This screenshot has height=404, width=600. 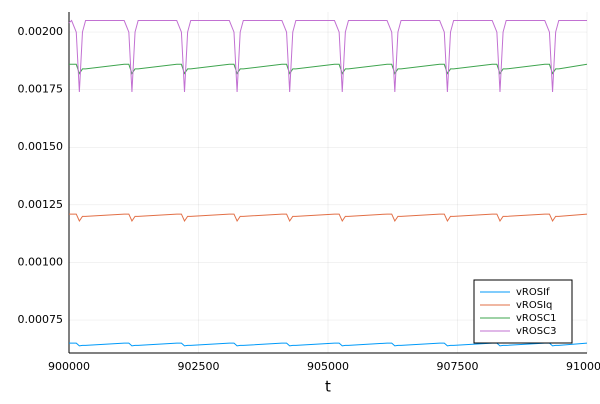 I want to click on legend-label: vROSC1, so click(x=536, y=318).